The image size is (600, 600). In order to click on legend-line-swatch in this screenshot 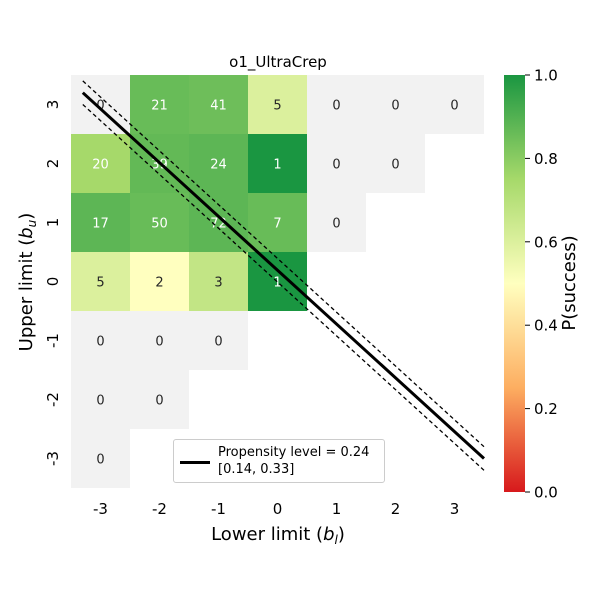, I will do `click(195, 462)`.